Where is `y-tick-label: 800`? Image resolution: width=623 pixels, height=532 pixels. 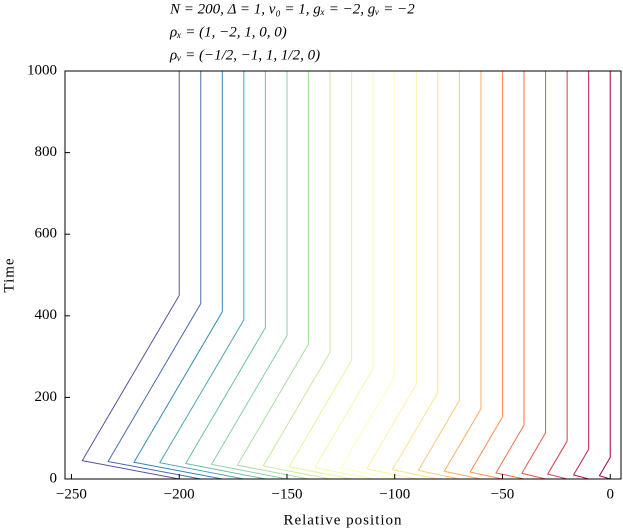 y-tick-label: 800 is located at coordinates (46, 152).